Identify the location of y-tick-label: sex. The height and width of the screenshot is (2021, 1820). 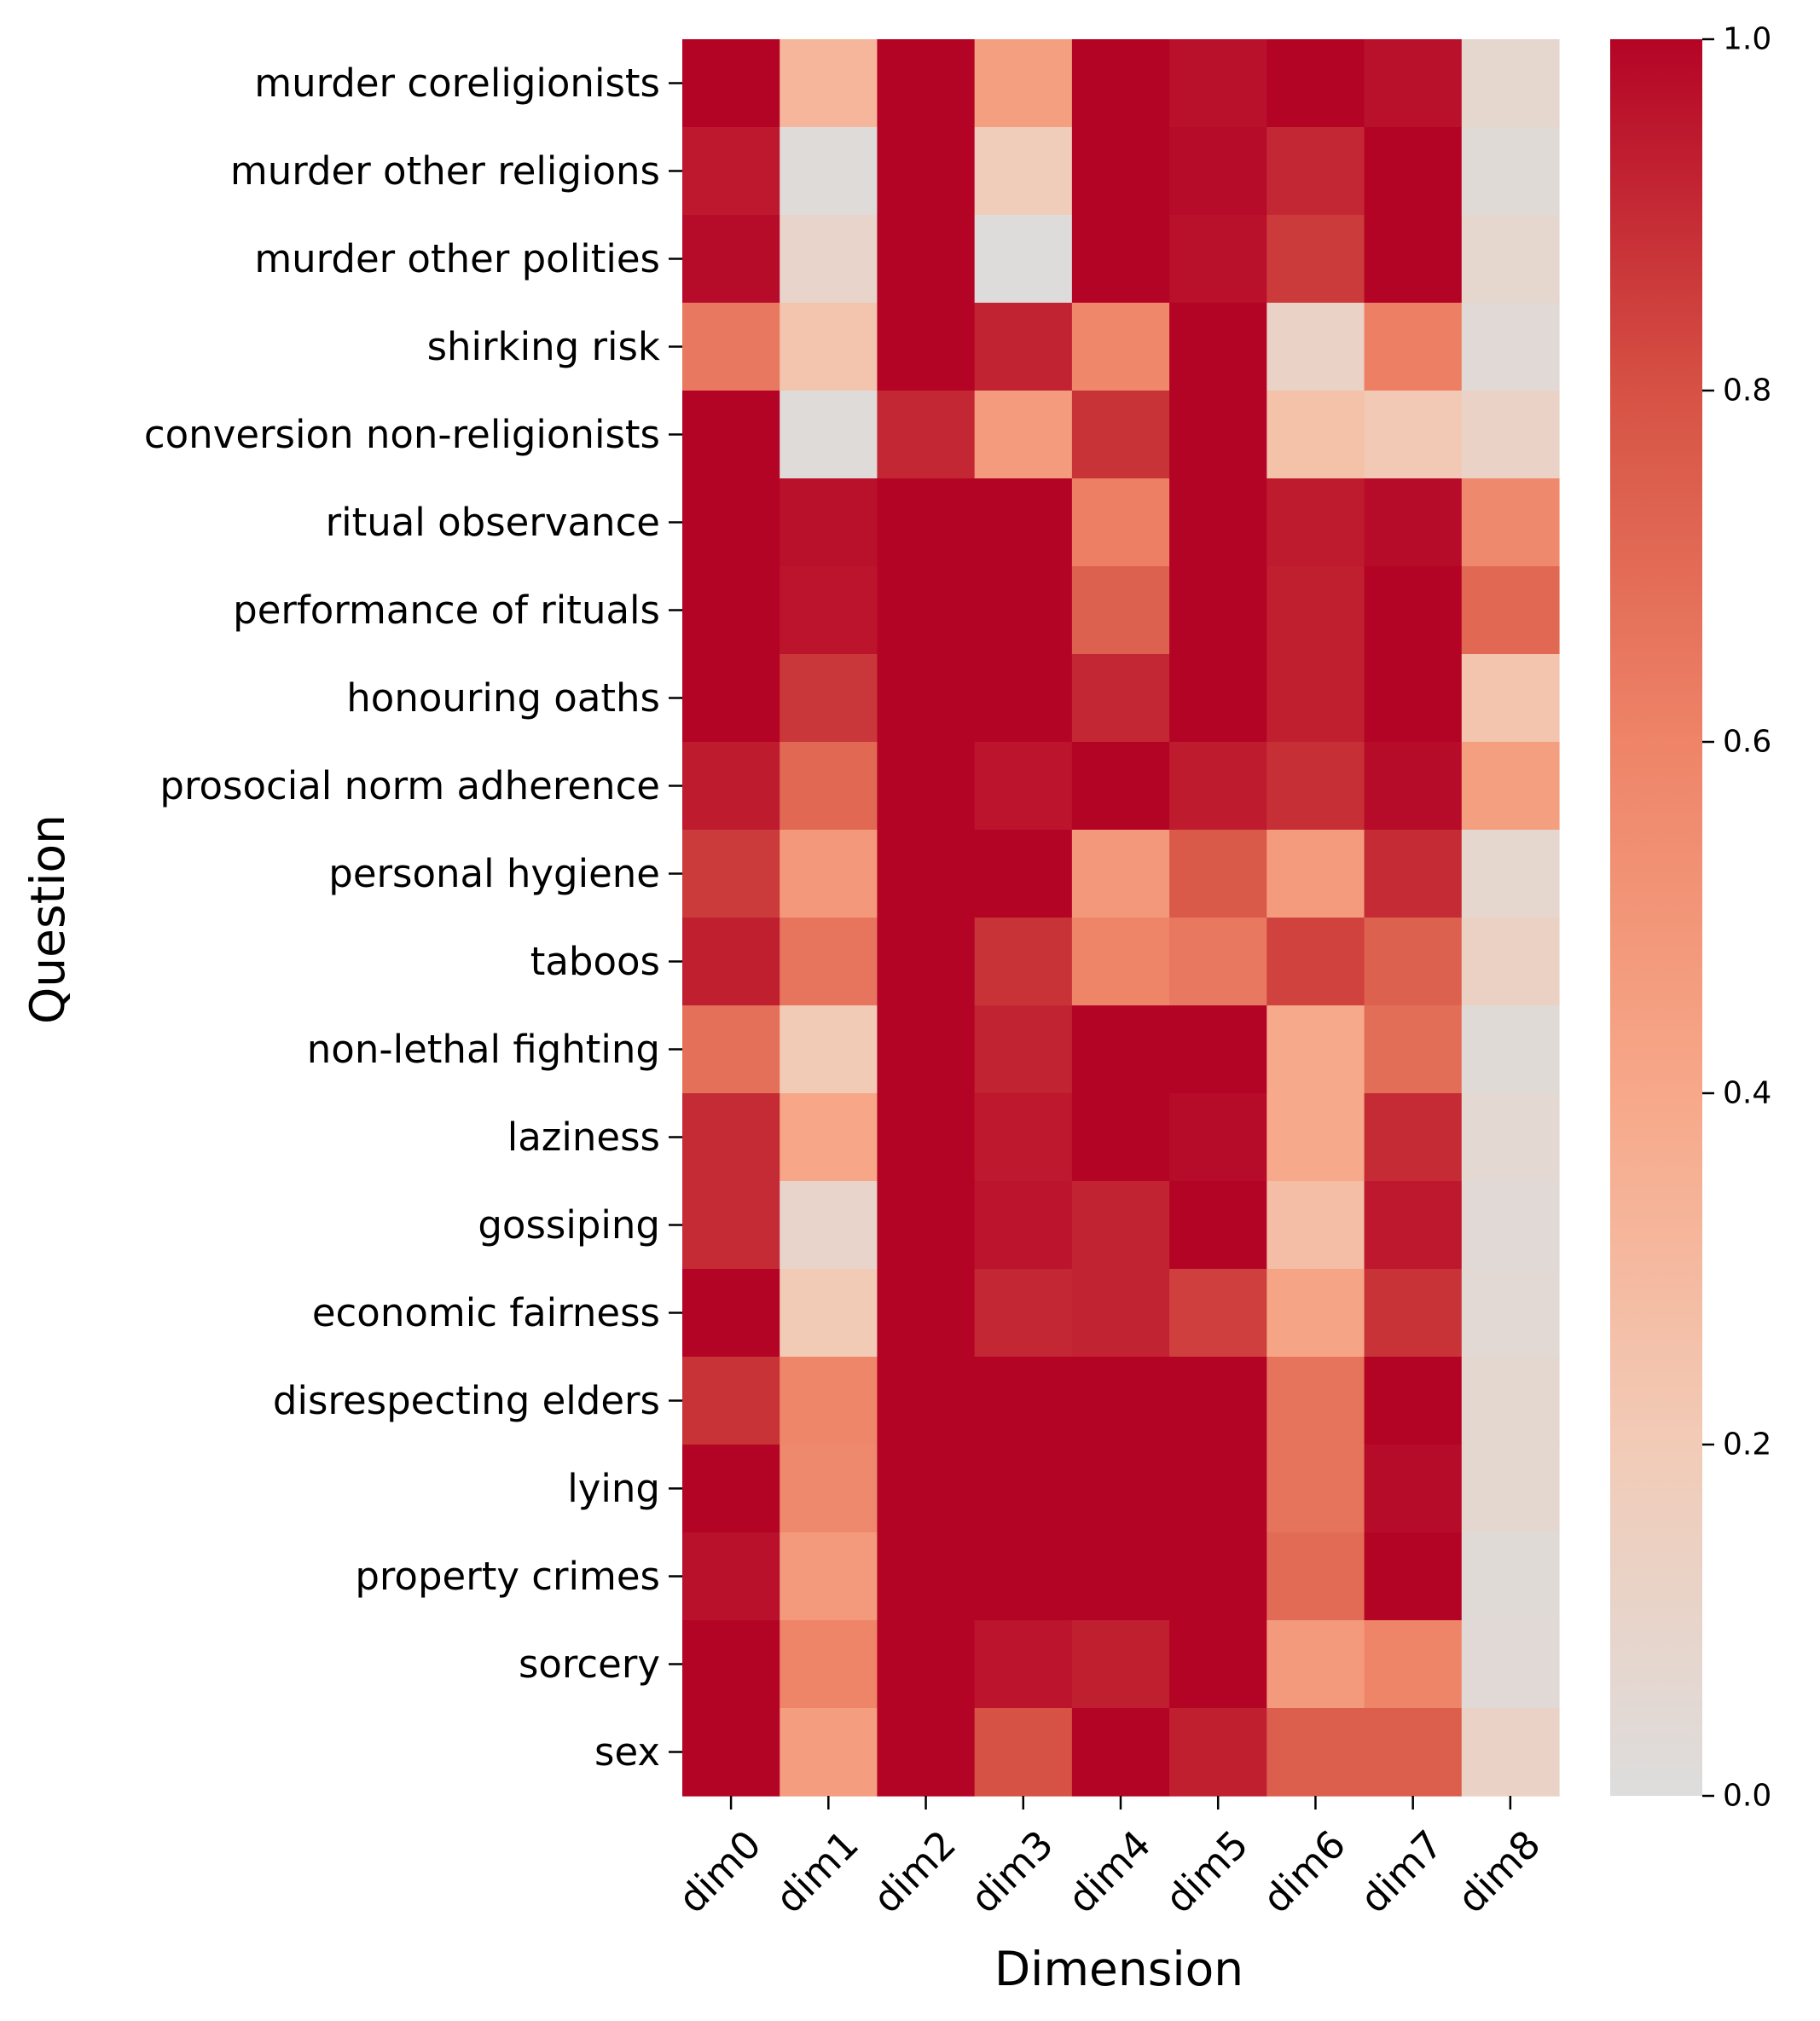
(627, 1752).